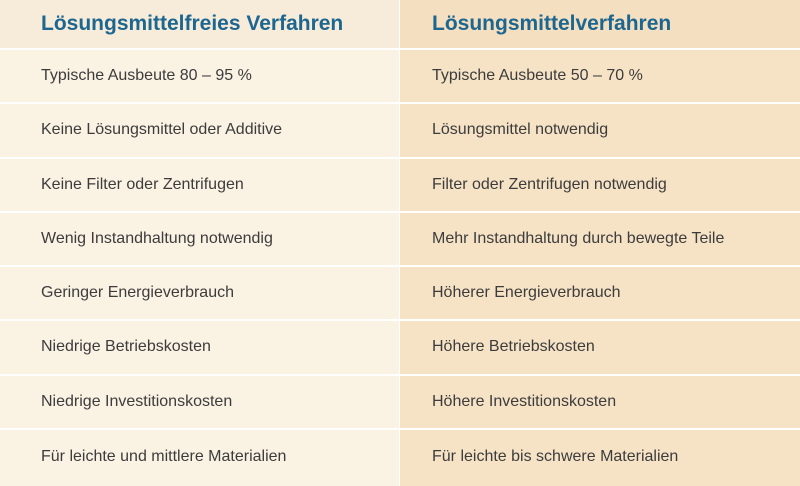 The width and height of the screenshot is (800, 486). I want to click on table-cell: Typische Ausbeute 80 – 95 %, so click(199, 77).